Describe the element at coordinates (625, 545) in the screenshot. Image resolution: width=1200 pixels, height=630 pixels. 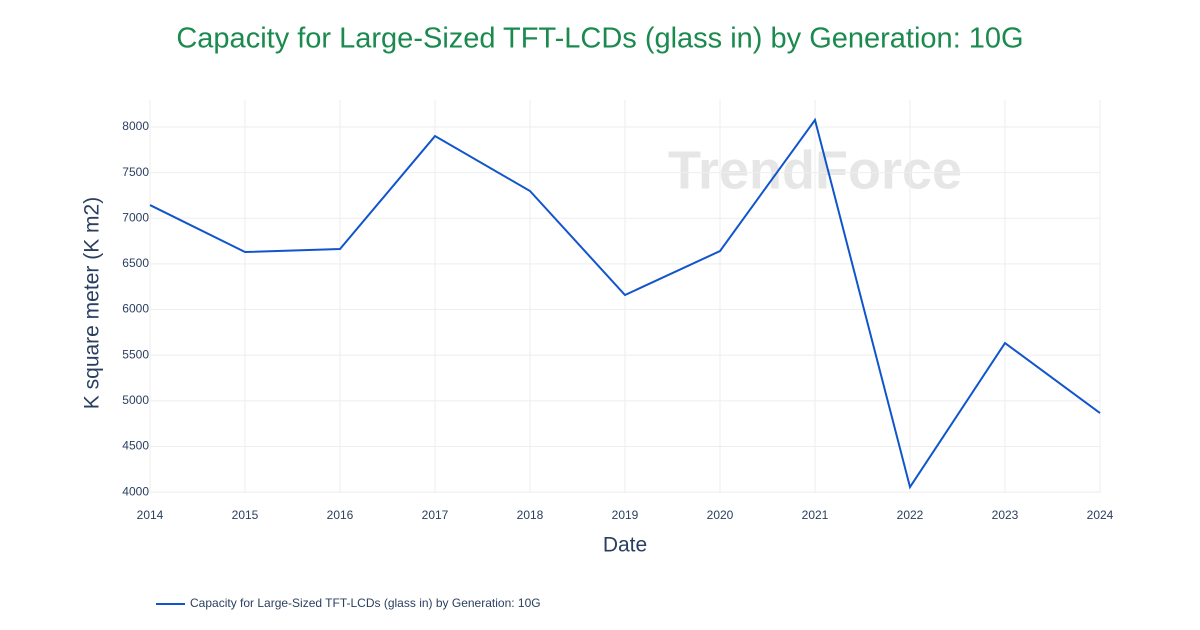
I see `x-axis-title: Date` at that location.